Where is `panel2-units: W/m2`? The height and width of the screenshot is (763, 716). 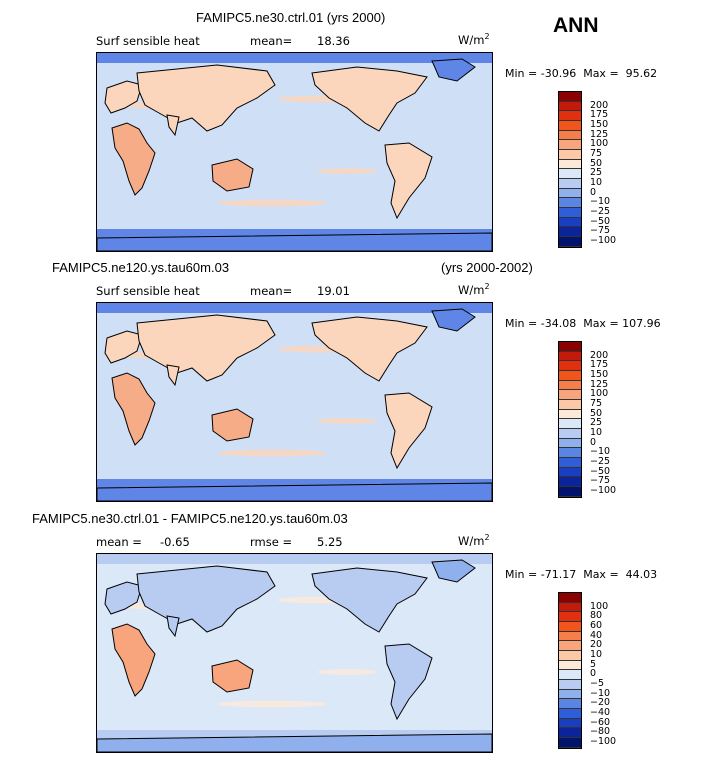 panel2-units: W/m2 is located at coordinates (474, 289).